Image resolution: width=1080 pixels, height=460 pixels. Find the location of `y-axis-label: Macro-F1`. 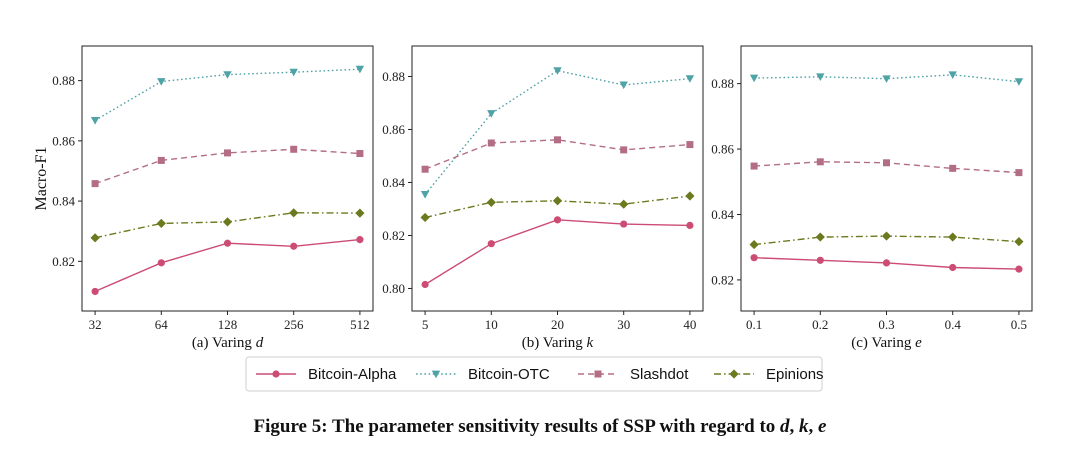

y-axis-label: Macro-F1 is located at coordinates (41, 179).